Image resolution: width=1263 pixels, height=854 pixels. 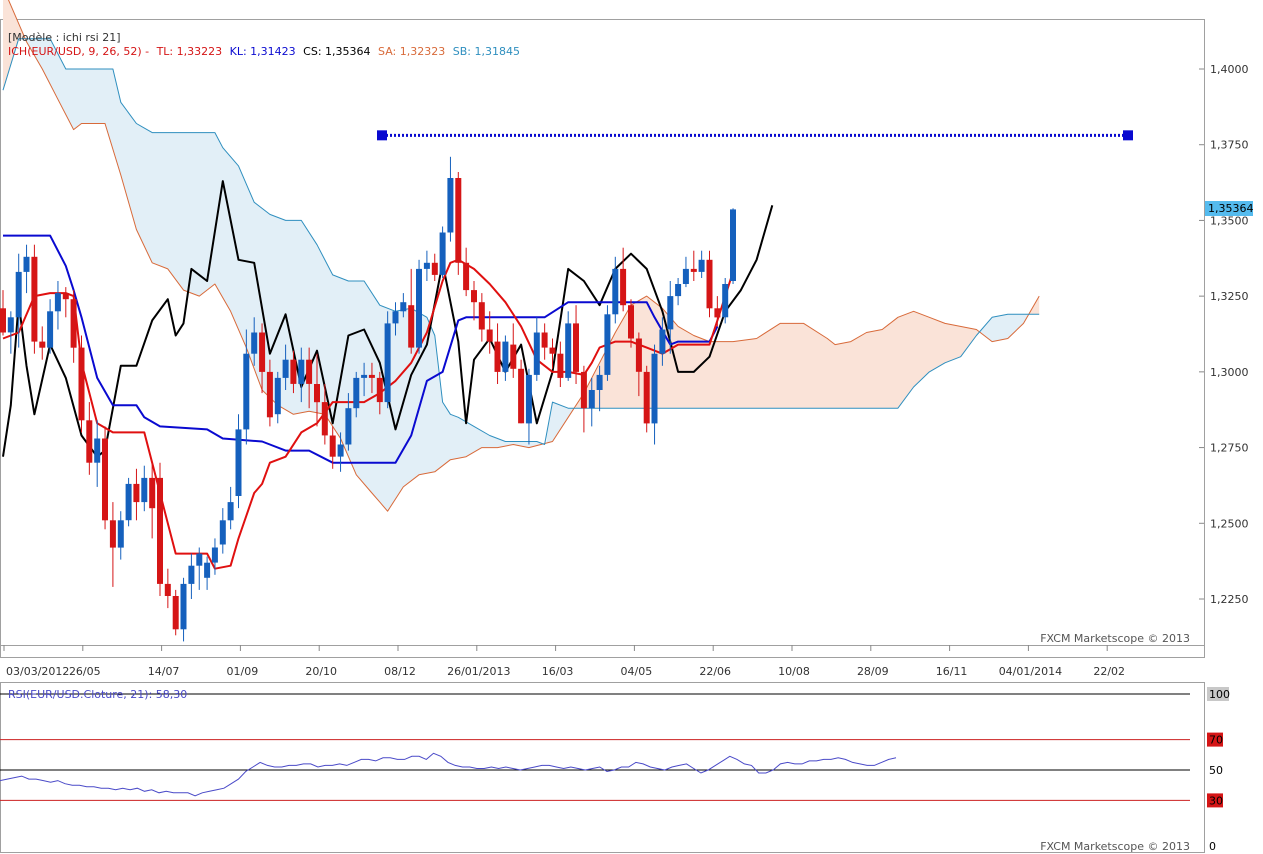 What do you see at coordinates (1231, 208) in the screenshot?
I see `last-price-tag-text: 1,35364` at bounding box center [1231, 208].